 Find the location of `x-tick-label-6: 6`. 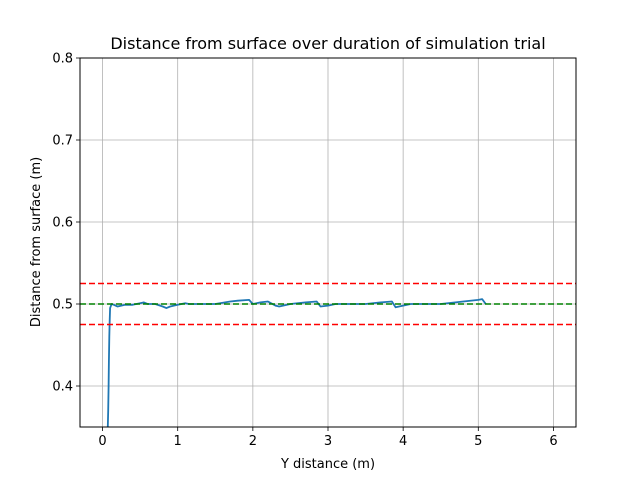

x-tick-label-6: 6 is located at coordinates (553, 441).